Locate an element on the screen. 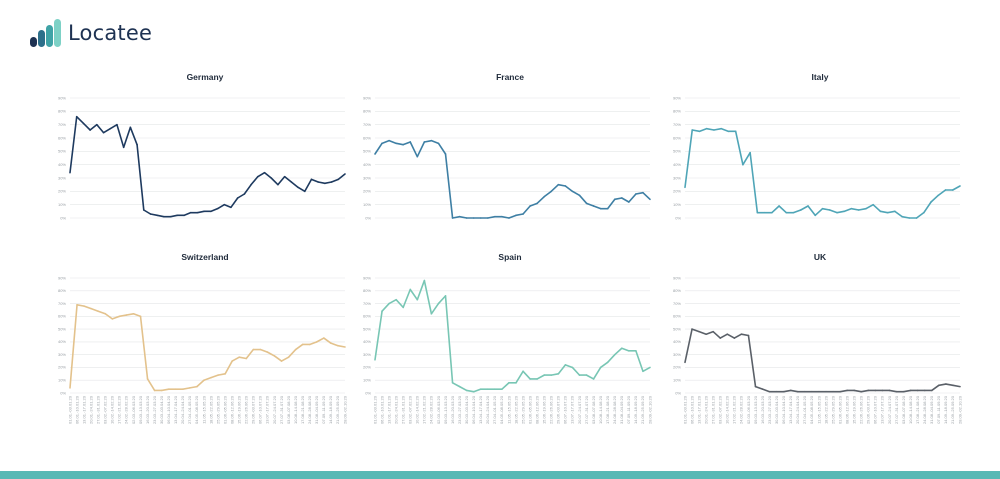 This screenshot has width=1000, height=479. uk-x-tick-label: 23.03.-27.03.20 is located at coordinates (769, 409).